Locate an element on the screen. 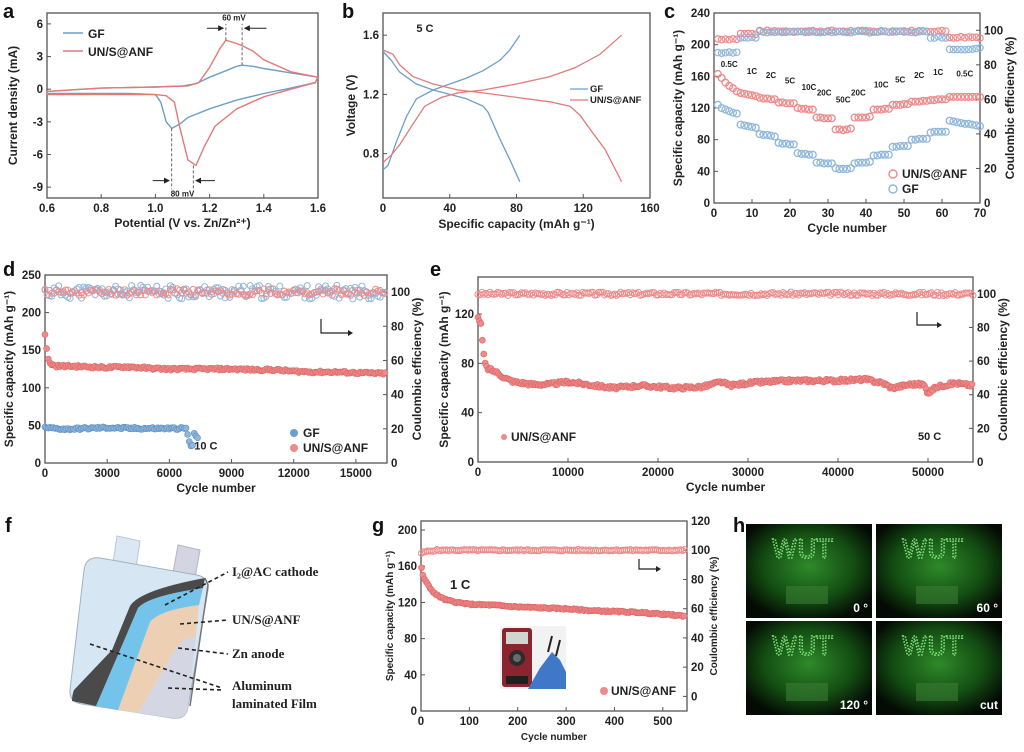  luminescent-photos: WUT 0 ° WUT 60 ° WUT 120 ° WUT cut is located at coordinates (874, 619).